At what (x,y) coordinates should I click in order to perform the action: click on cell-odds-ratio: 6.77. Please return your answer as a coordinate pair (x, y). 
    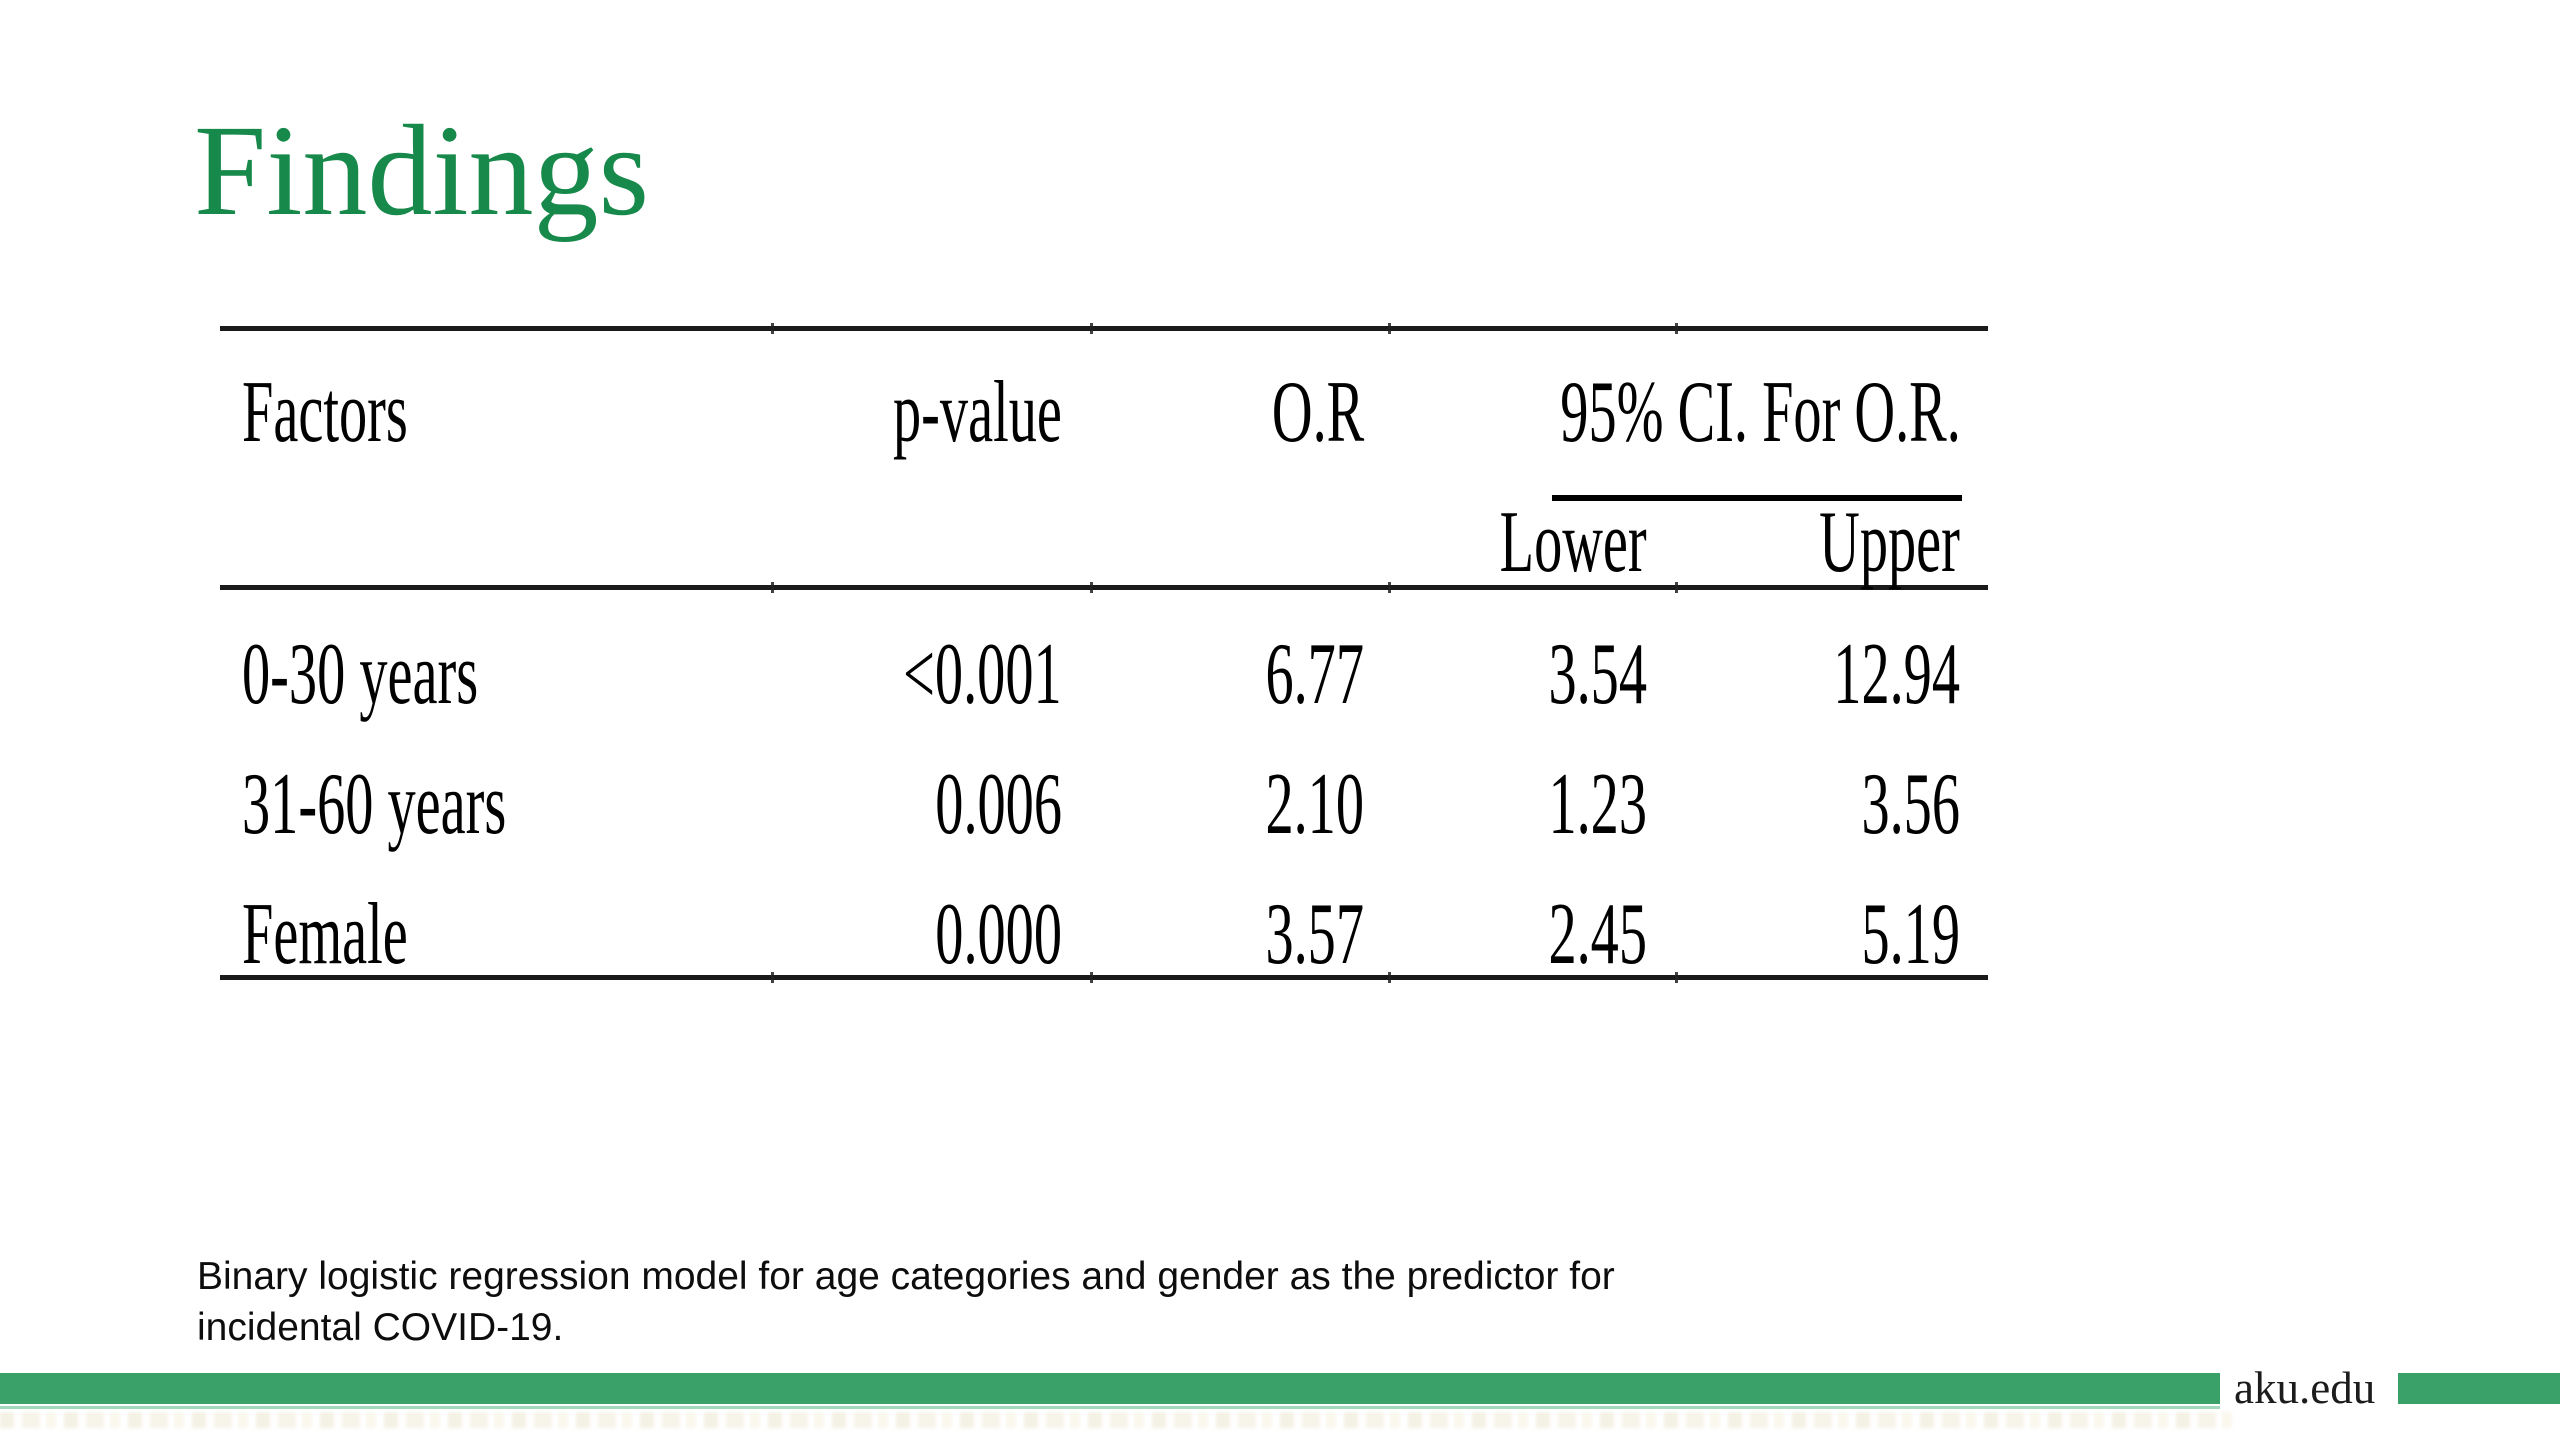
    Looking at the image, I should click on (1314, 674).